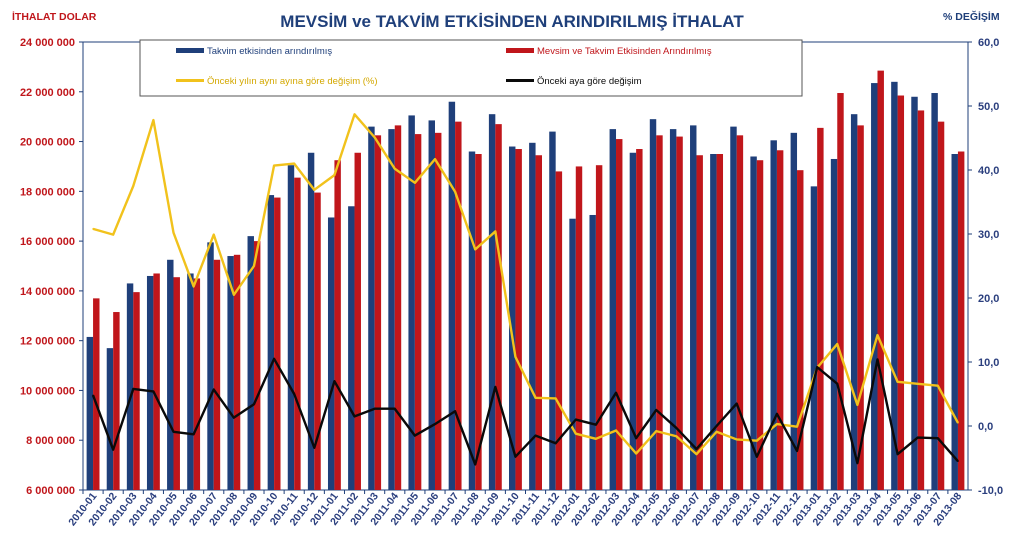 This screenshot has width=1024, height=547. Describe the element at coordinates (985, 427) in the screenshot. I see `y2-tick-label: 0,0` at that location.